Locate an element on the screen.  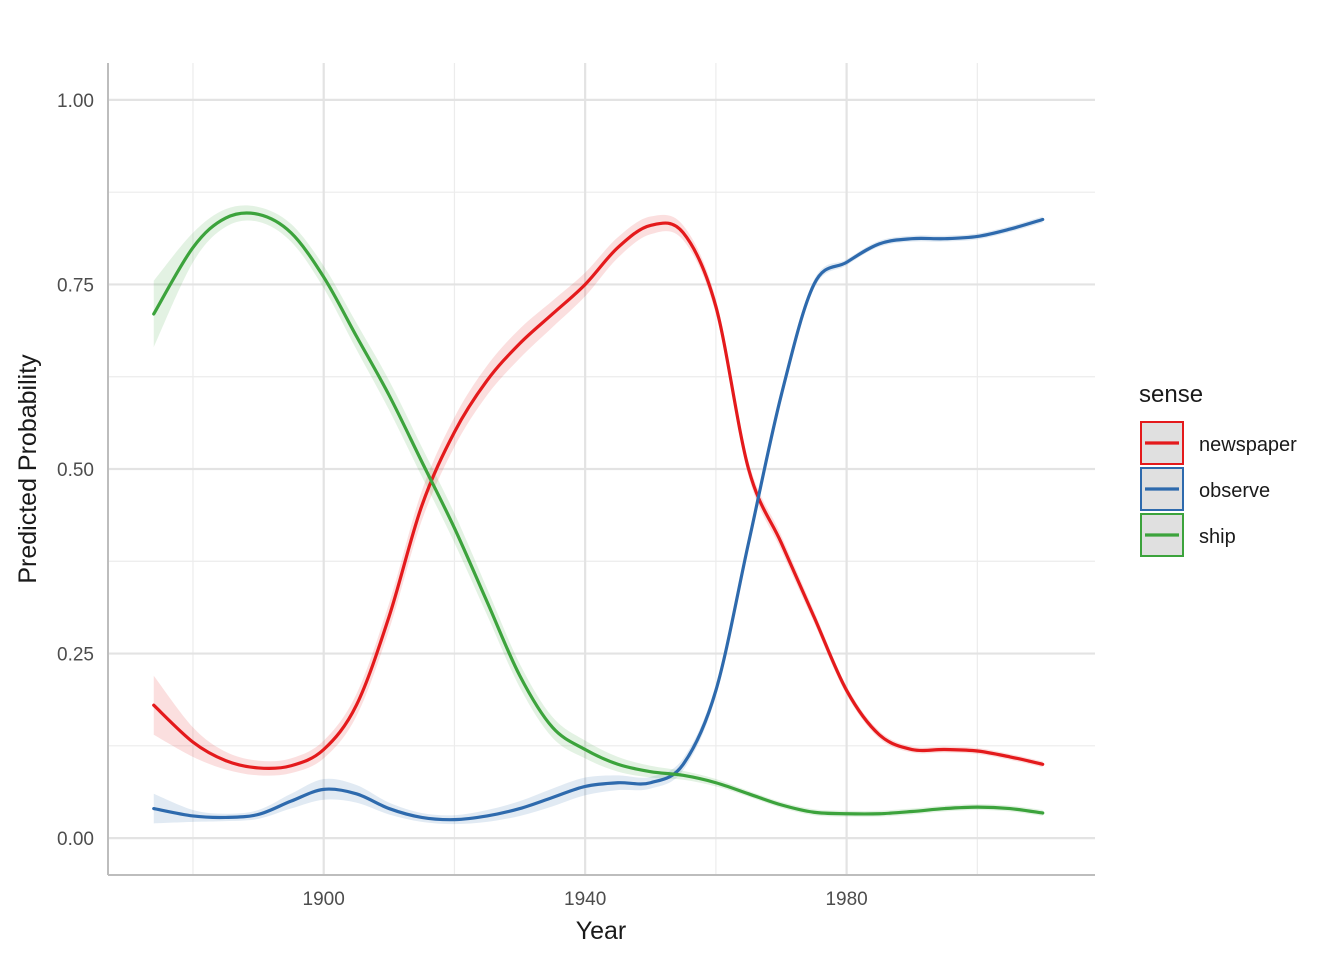
y-axis-title: Predicted Probability is located at coordinates (28, 469).